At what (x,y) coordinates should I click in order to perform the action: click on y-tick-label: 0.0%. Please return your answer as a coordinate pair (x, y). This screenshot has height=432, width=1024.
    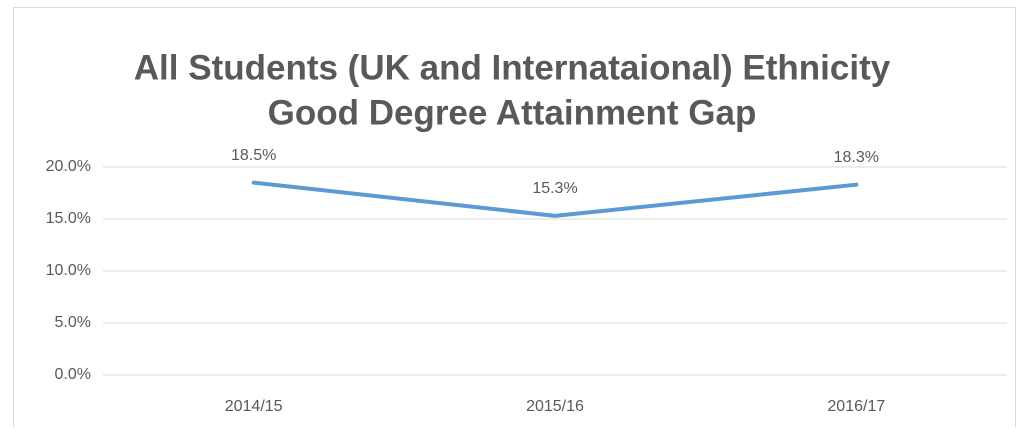
    Looking at the image, I should click on (73, 374).